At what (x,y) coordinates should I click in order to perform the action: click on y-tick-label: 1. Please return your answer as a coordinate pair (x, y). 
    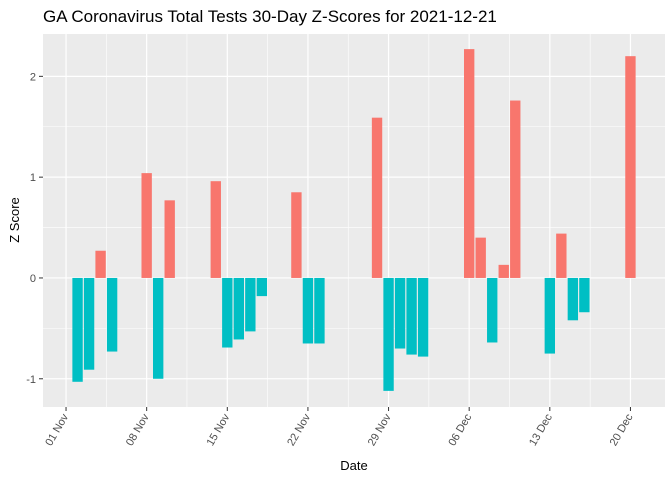
    Looking at the image, I should click on (33, 178).